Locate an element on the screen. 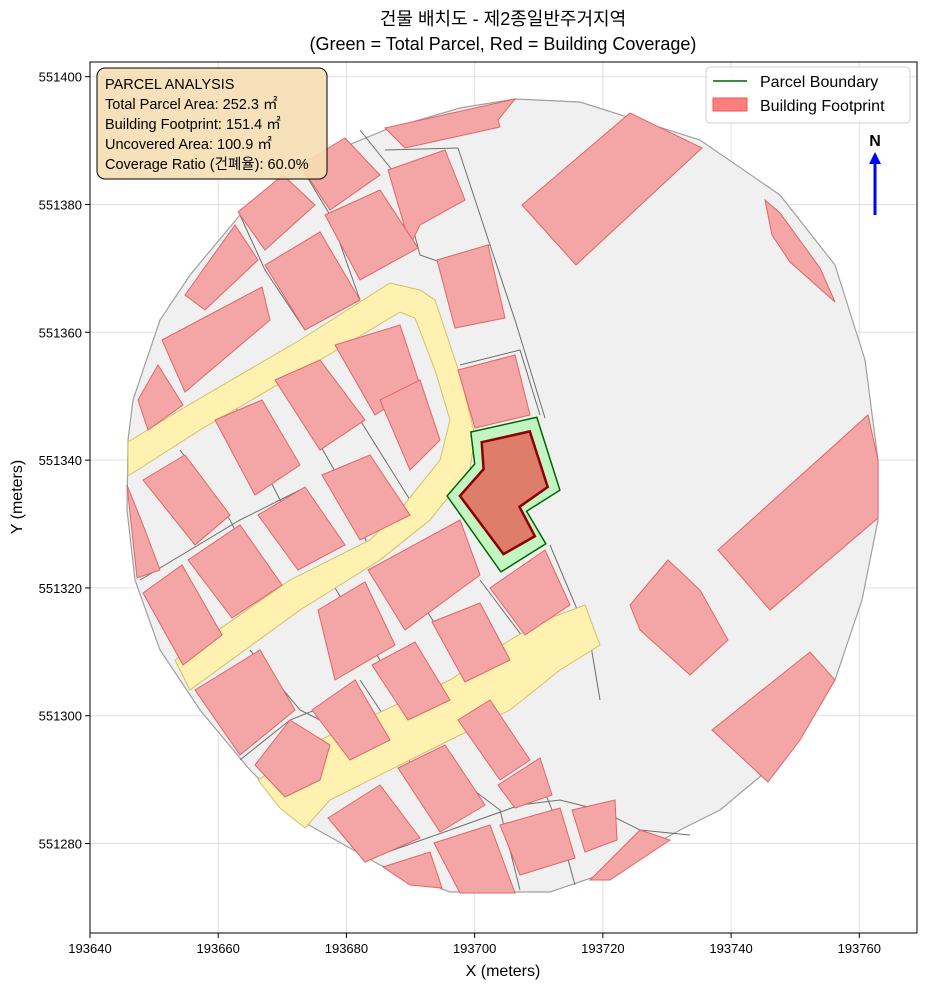 The width and height of the screenshot is (926, 990). x-tick-label: 193740 is located at coordinates (730, 948).